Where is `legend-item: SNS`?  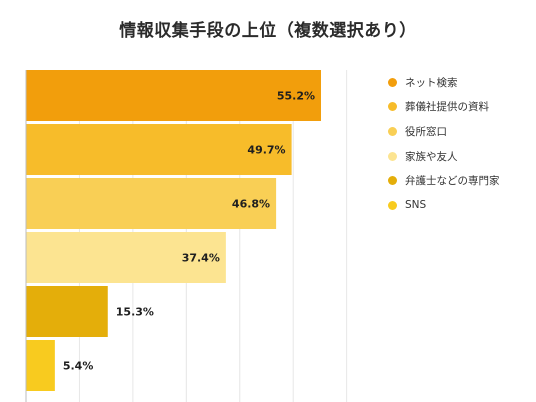
legend-item: SNS is located at coordinates (444, 205).